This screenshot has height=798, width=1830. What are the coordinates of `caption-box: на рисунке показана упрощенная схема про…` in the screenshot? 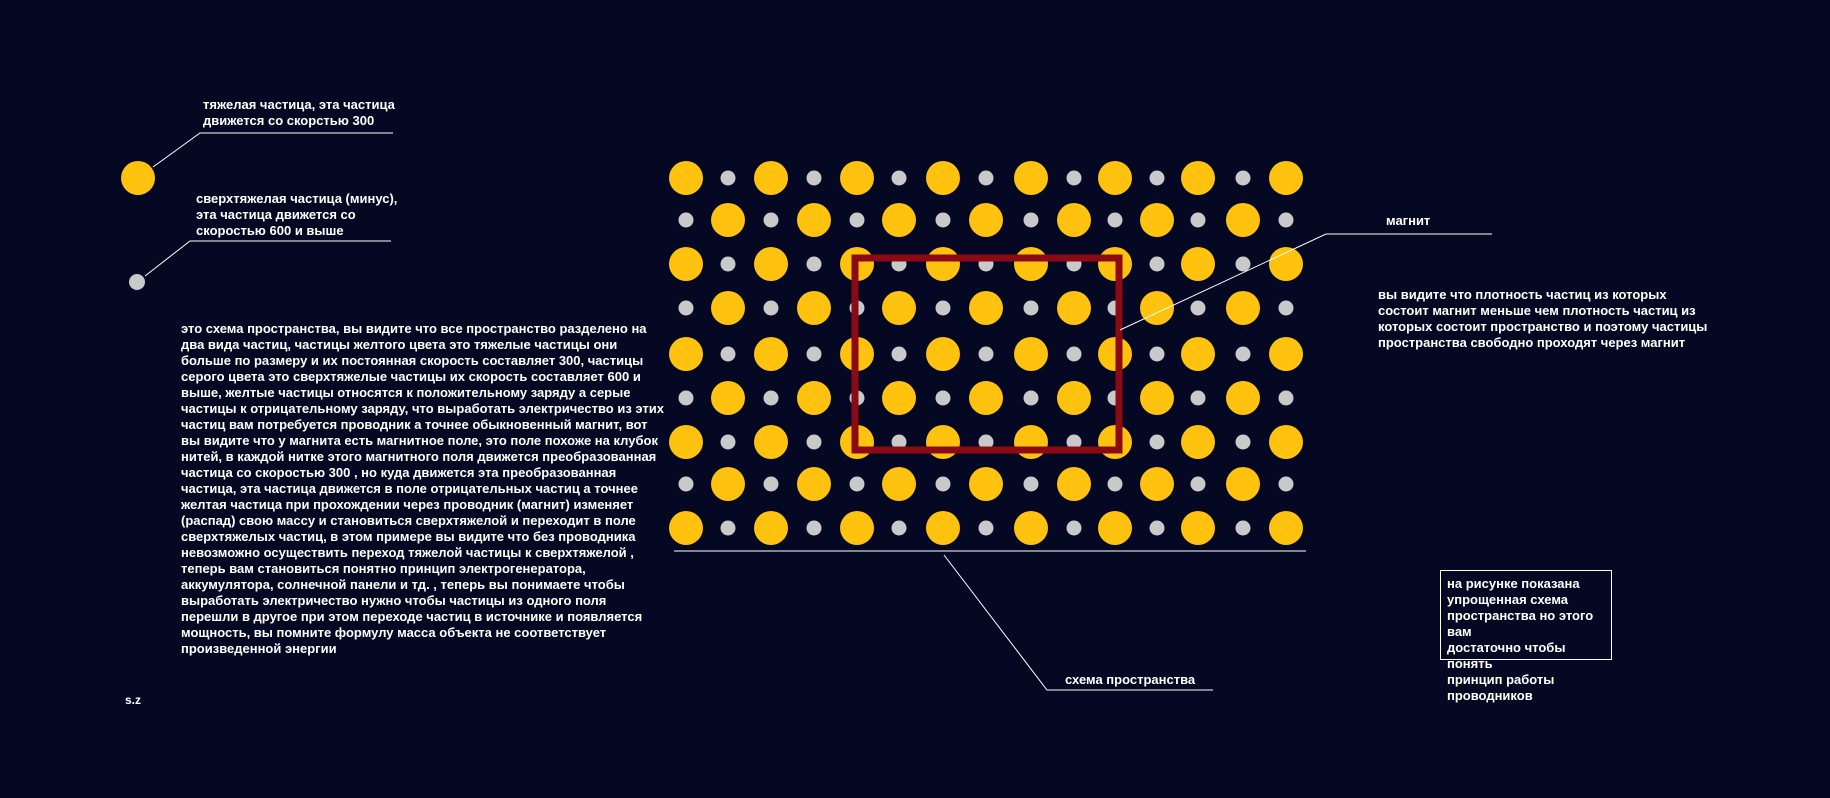 It's located at (1526, 636).